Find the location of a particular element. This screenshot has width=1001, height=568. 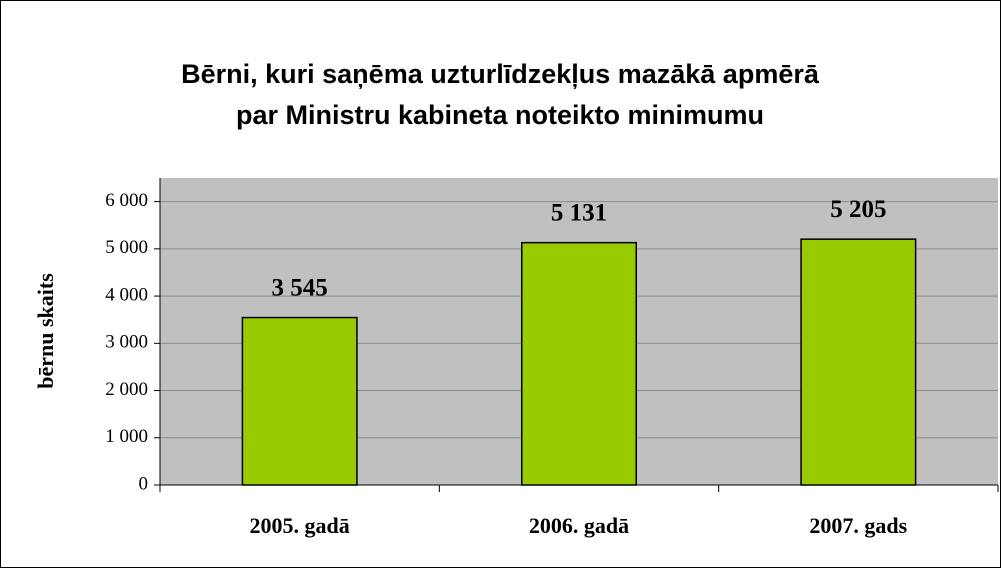

y-tick-label: 0 is located at coordinates (144, 483).